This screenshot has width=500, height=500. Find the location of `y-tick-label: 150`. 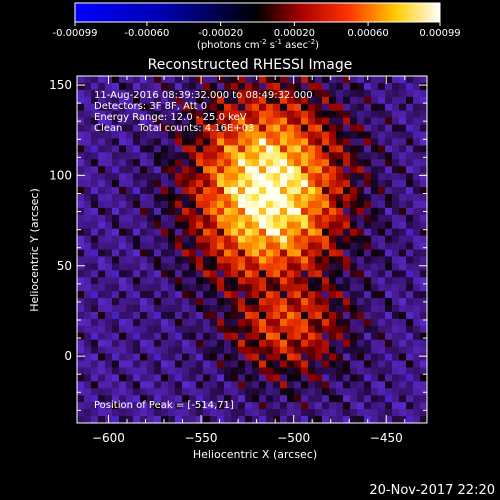

y-tick-label: 150 is located at coordinates (60, 85).